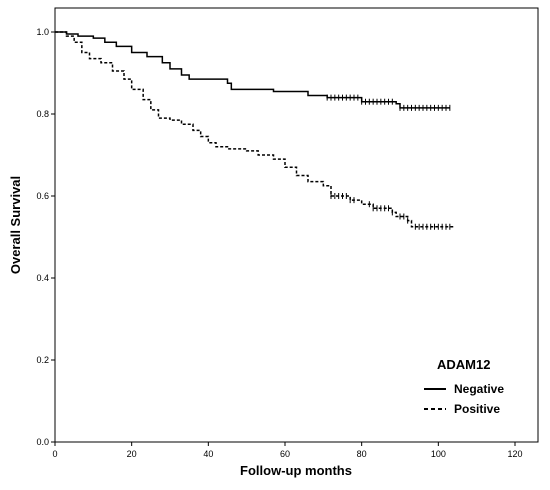 Image resolution: width=550 pixels, height=490 pixels. I want to click on y-tick-label: 0.4, so click(42, 278).